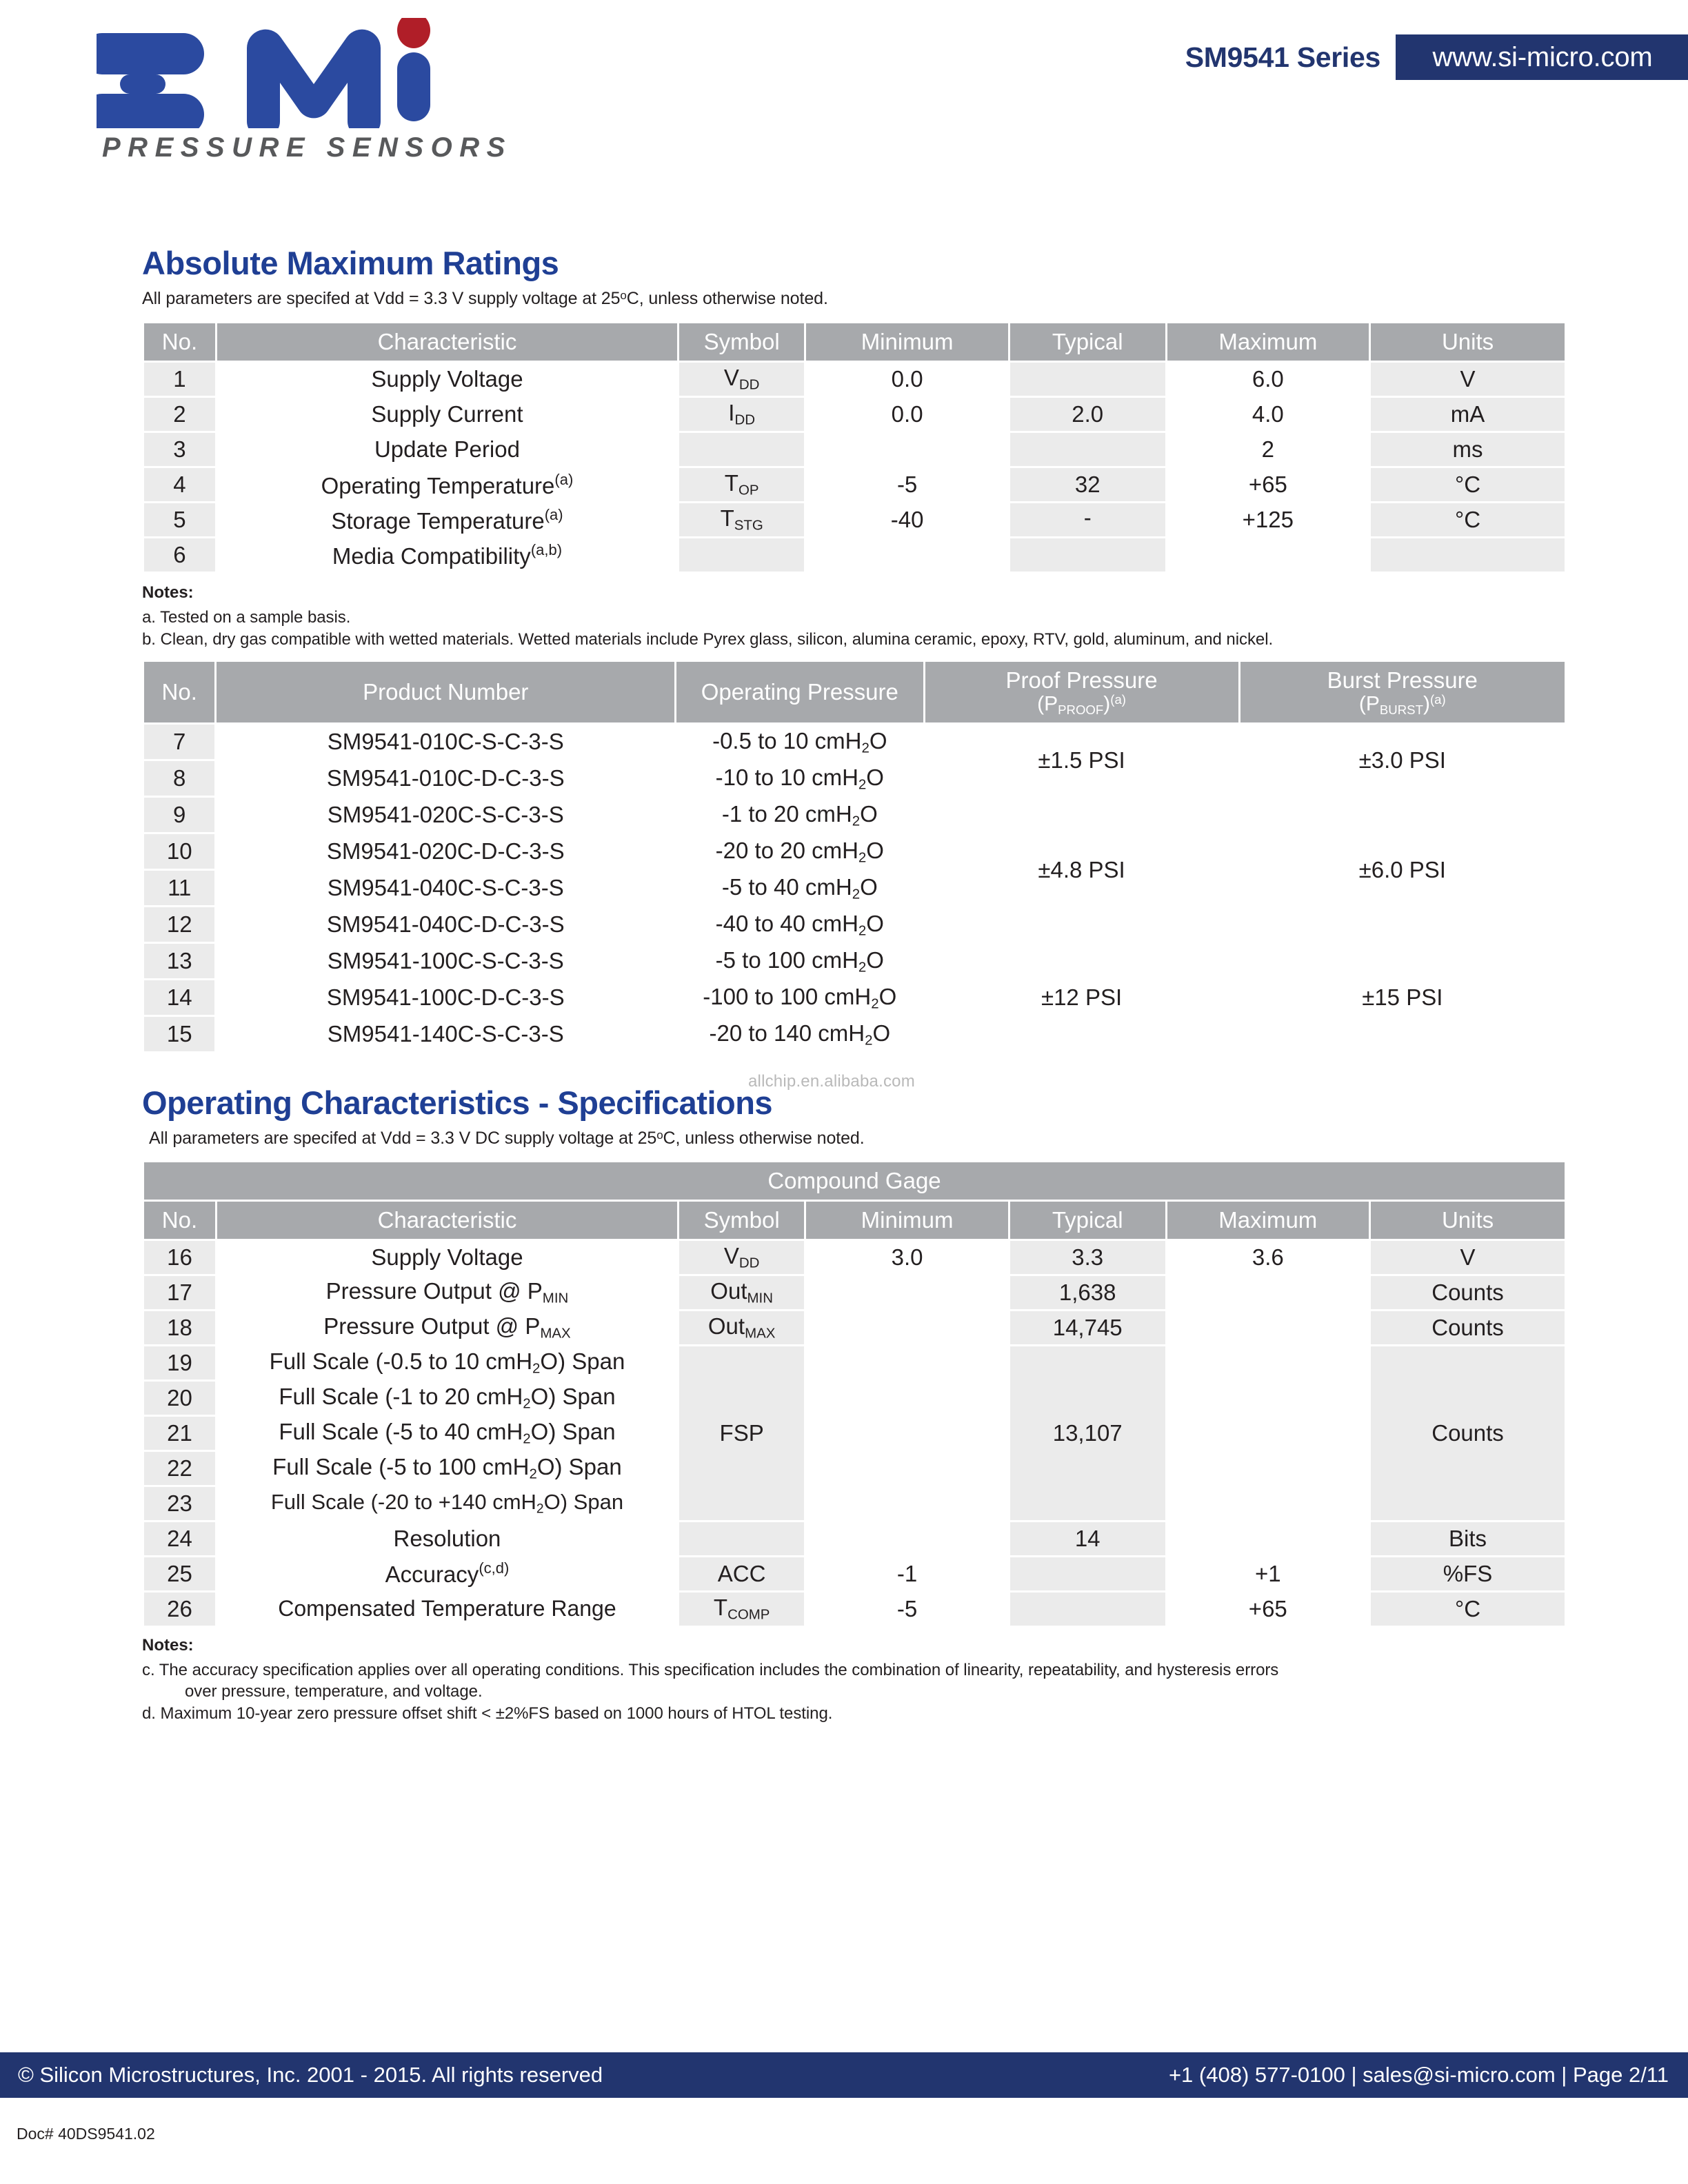  I want to click on cell-burst-pressure: ±3.0 PSI, so click(1402, 760).